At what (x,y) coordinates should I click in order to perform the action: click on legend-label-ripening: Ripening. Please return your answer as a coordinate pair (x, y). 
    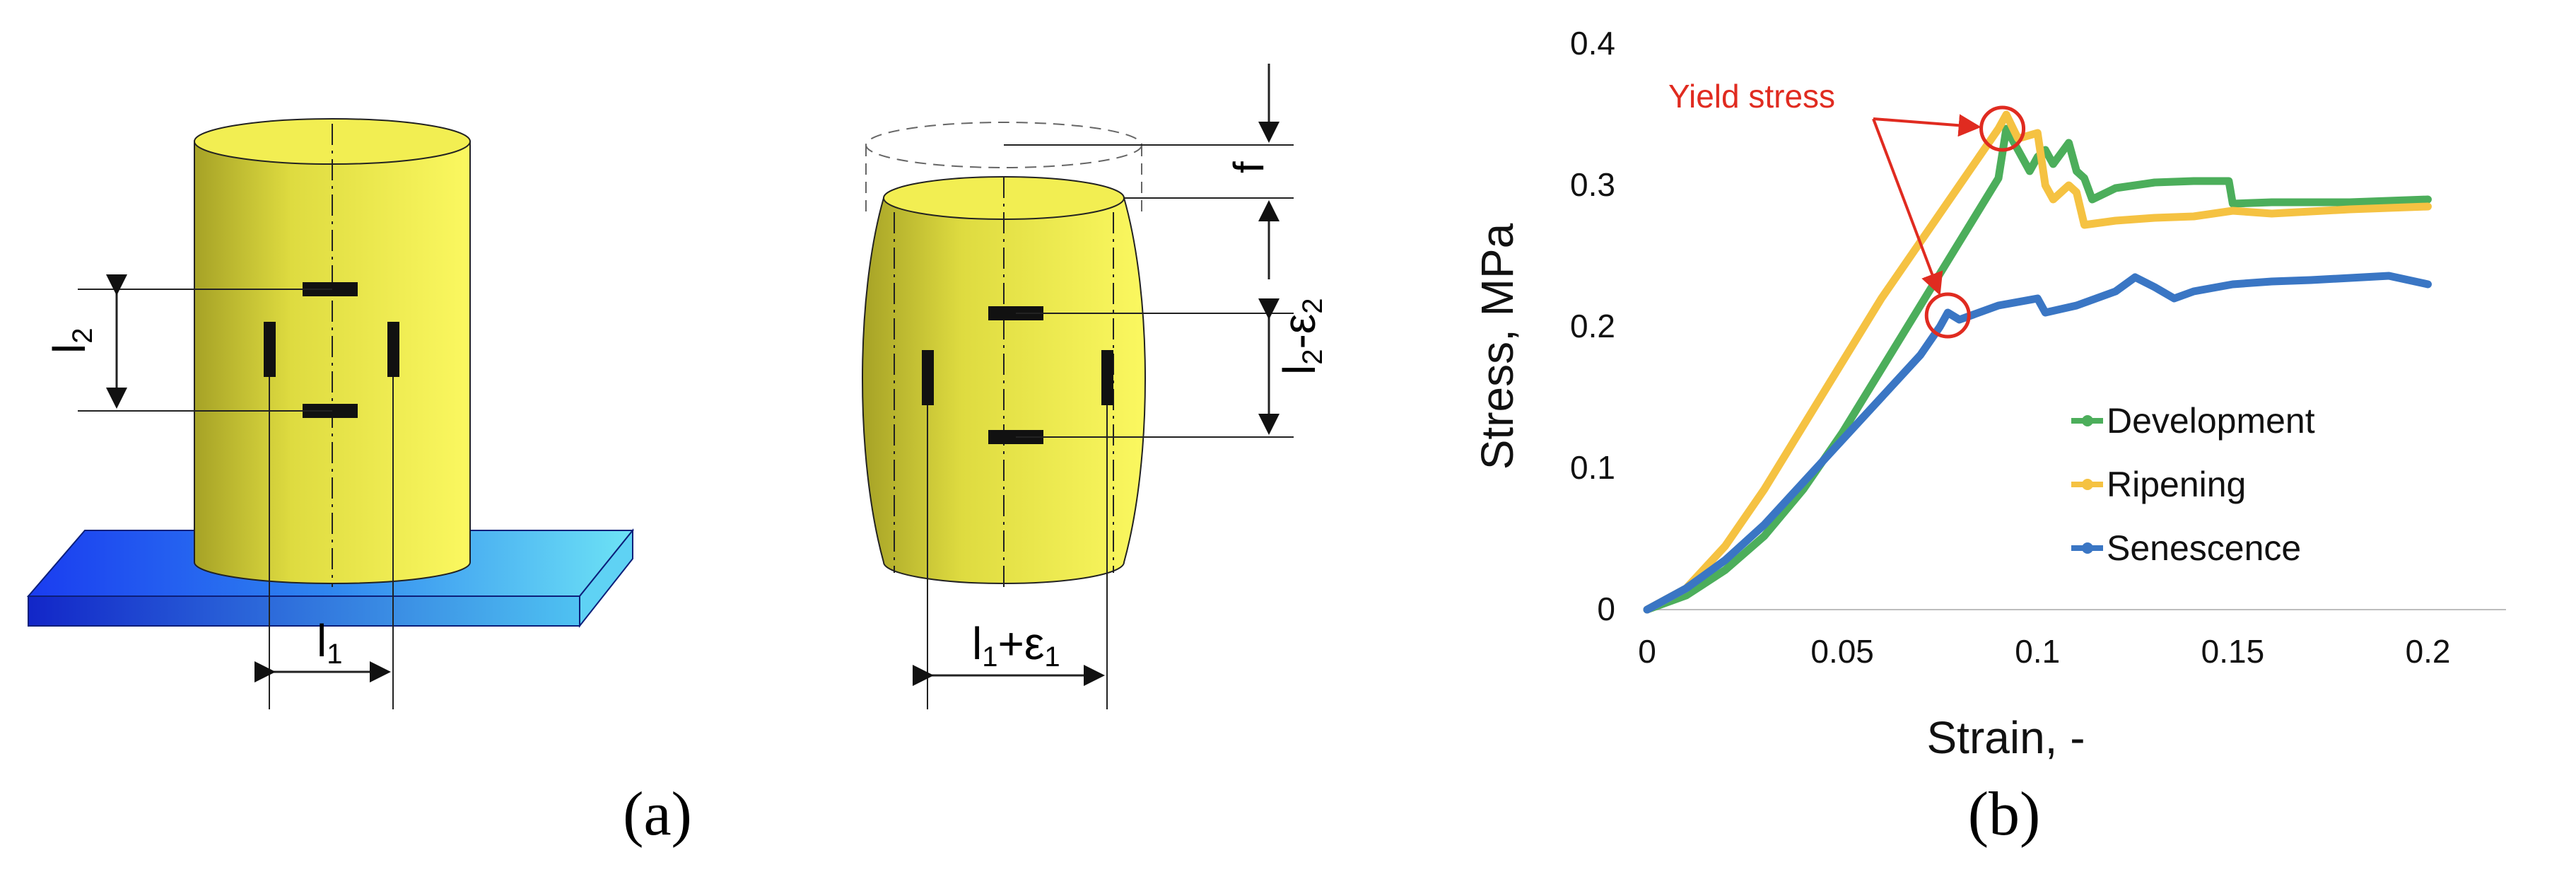
    Looking at the image, I should click on (2177, 484).